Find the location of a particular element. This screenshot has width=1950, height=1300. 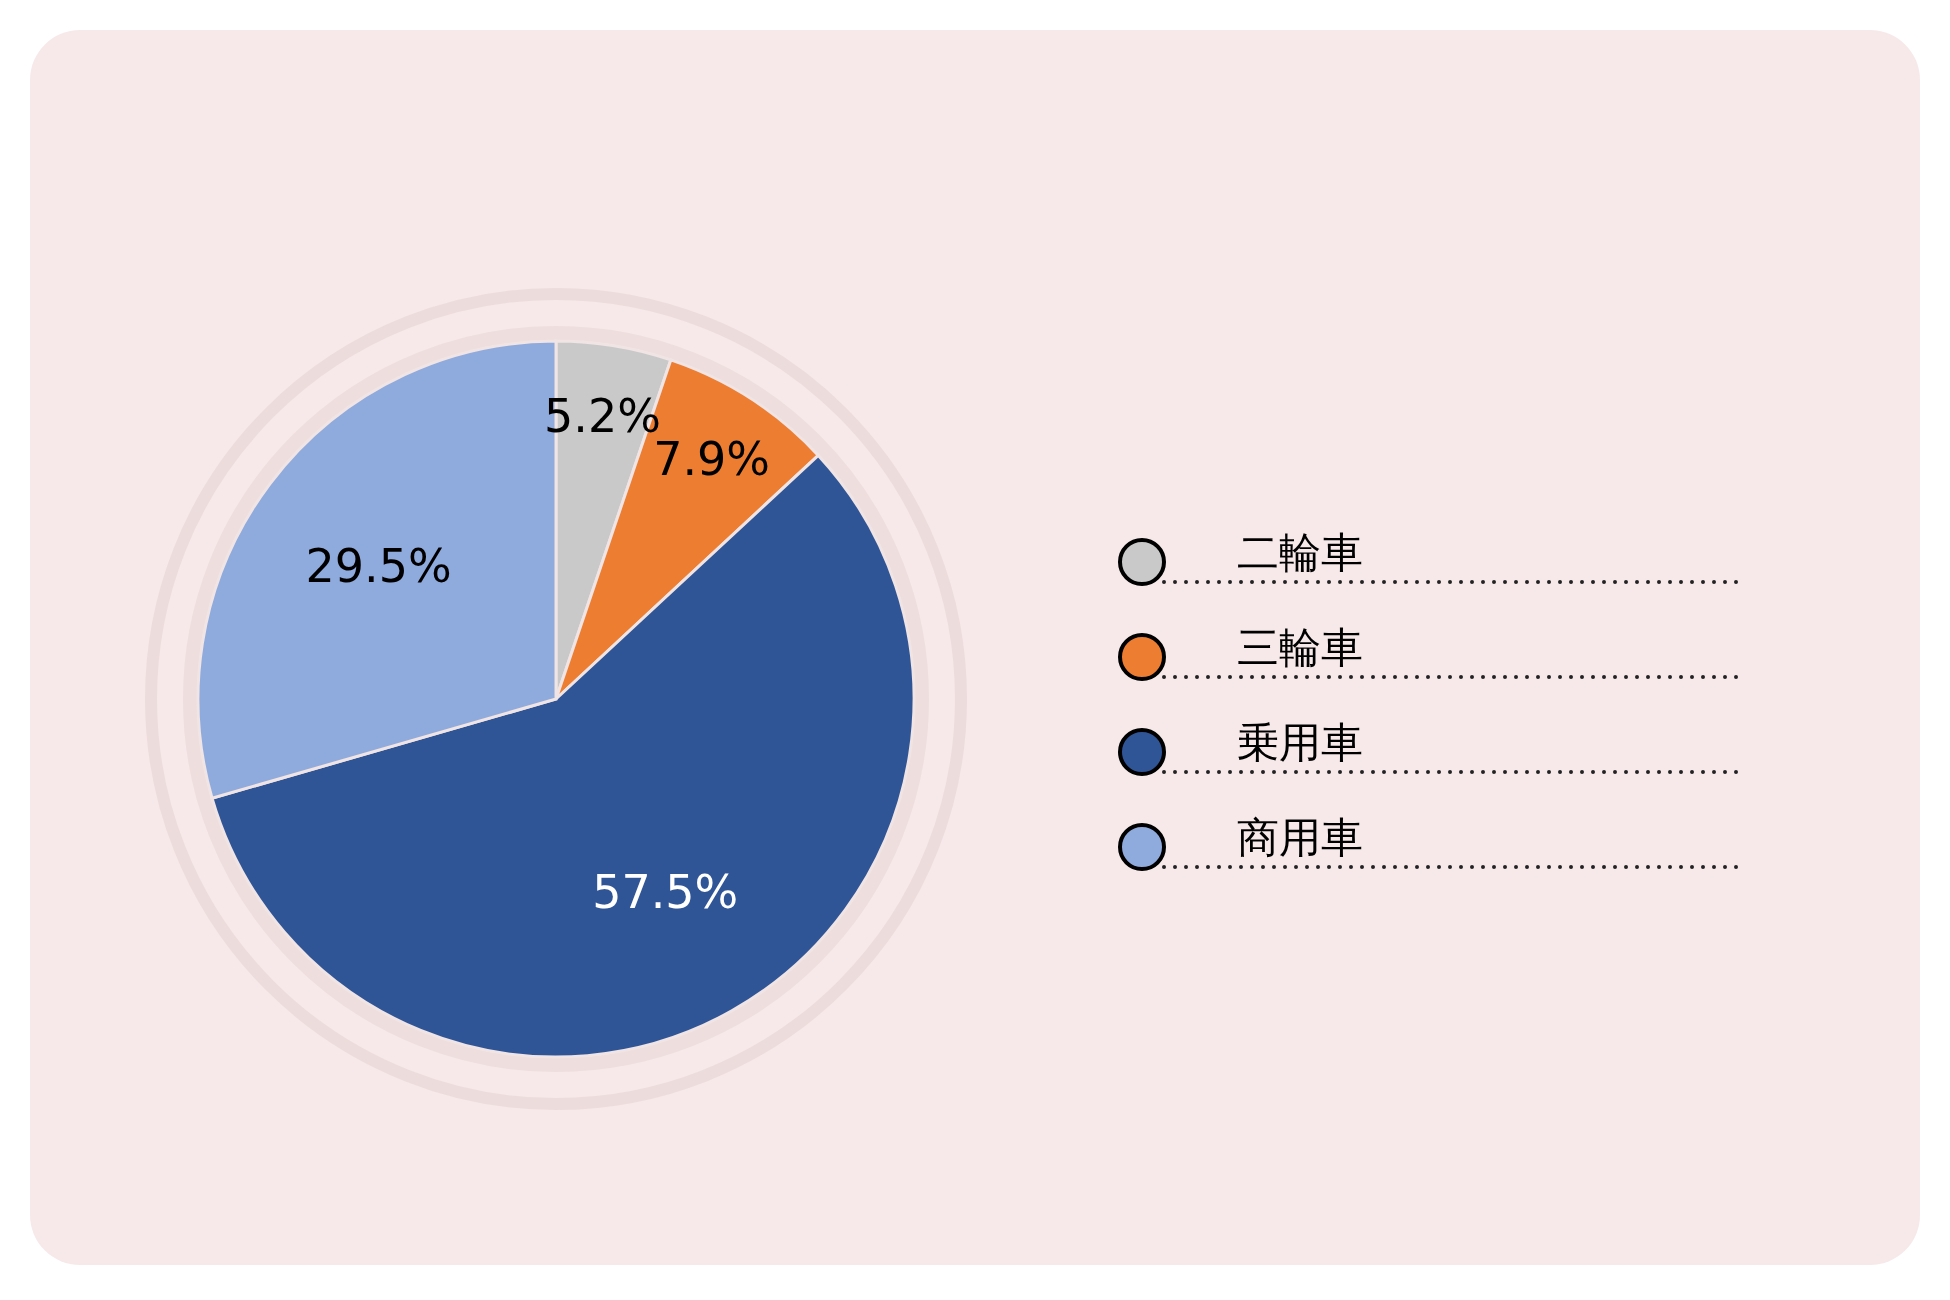

legend-label: 乗用車 is located at coordinates (1300, 742).